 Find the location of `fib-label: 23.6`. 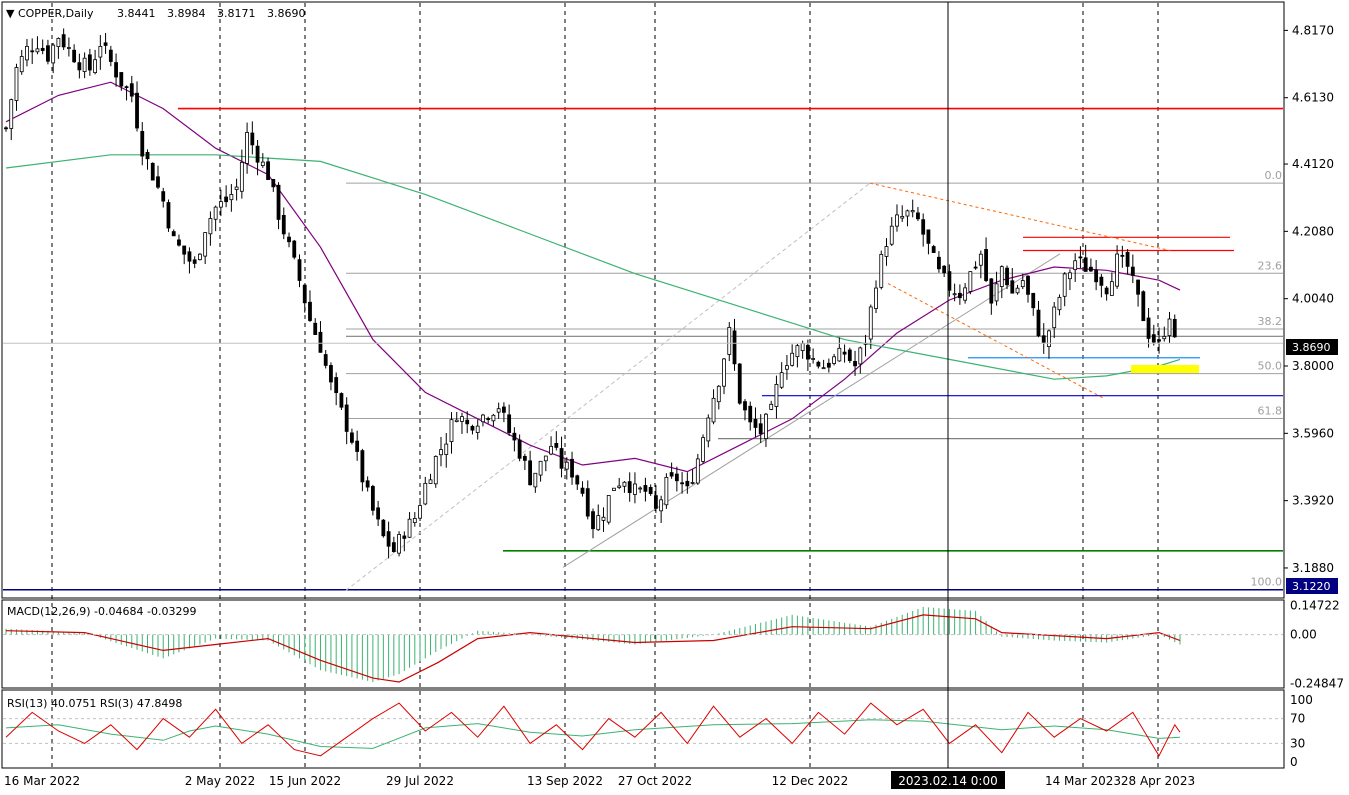

fib-label: 23.6 is located at coordinates (1270, 265).